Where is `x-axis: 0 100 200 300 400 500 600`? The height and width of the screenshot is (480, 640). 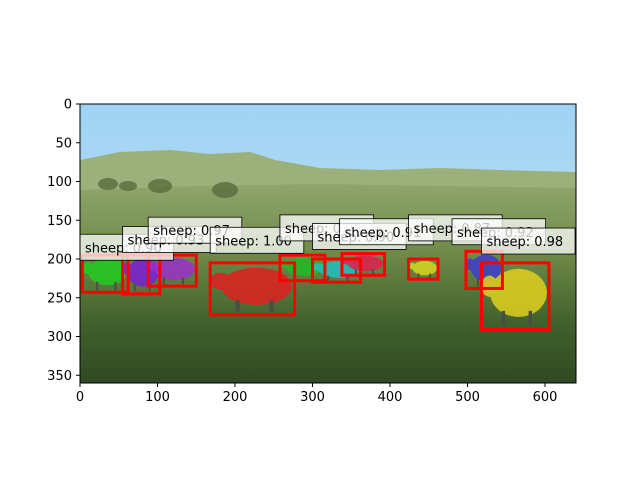
x-axis: 0 100 200 300 400 500 600 is located at coordinates (317, 394).